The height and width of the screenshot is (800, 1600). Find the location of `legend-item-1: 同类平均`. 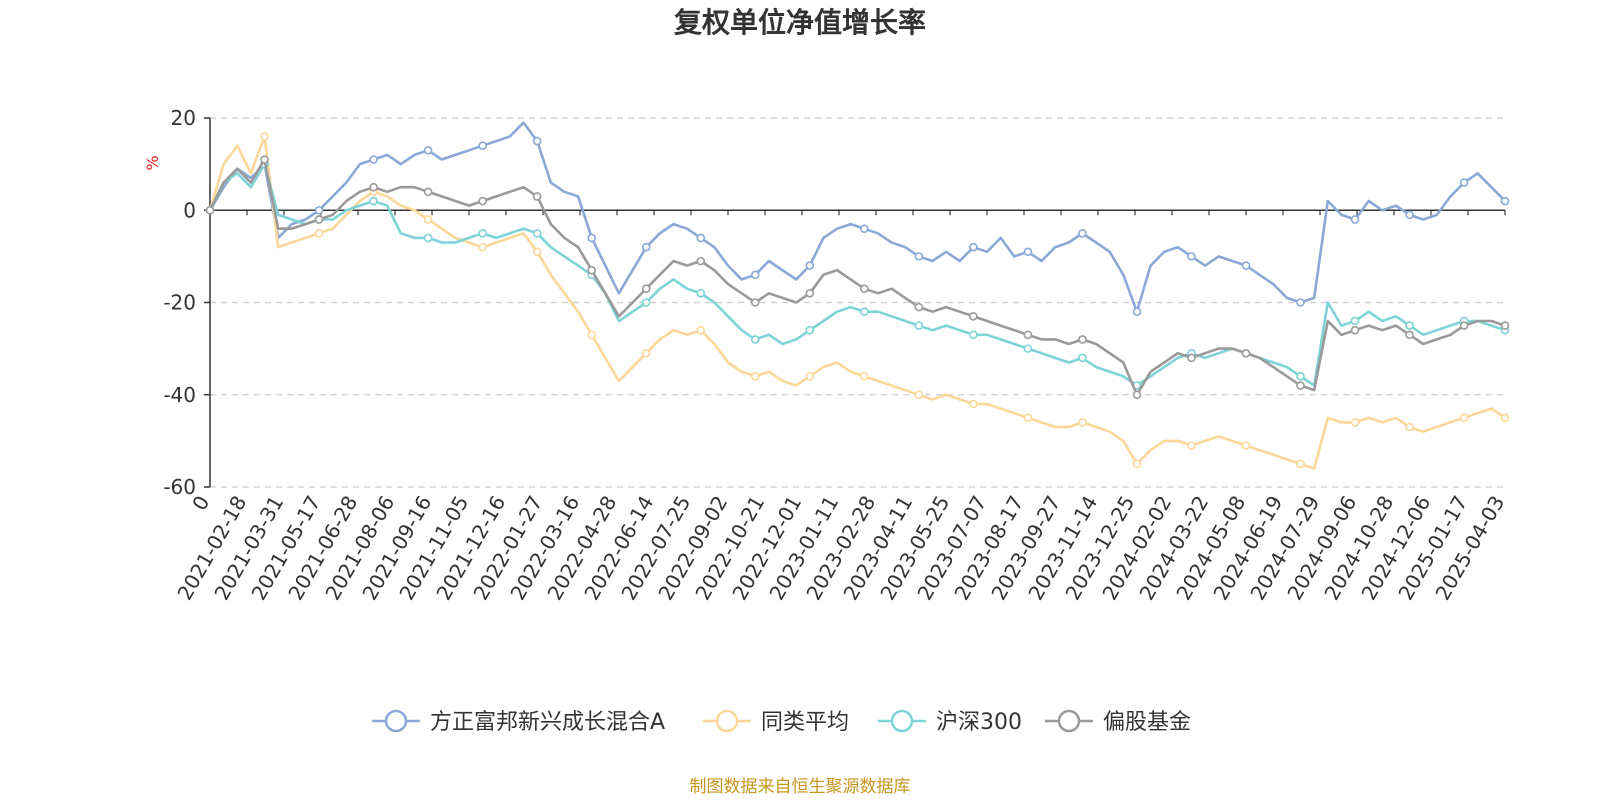

legend-item-1: 同类平均 is located at coordinates (776, 722).